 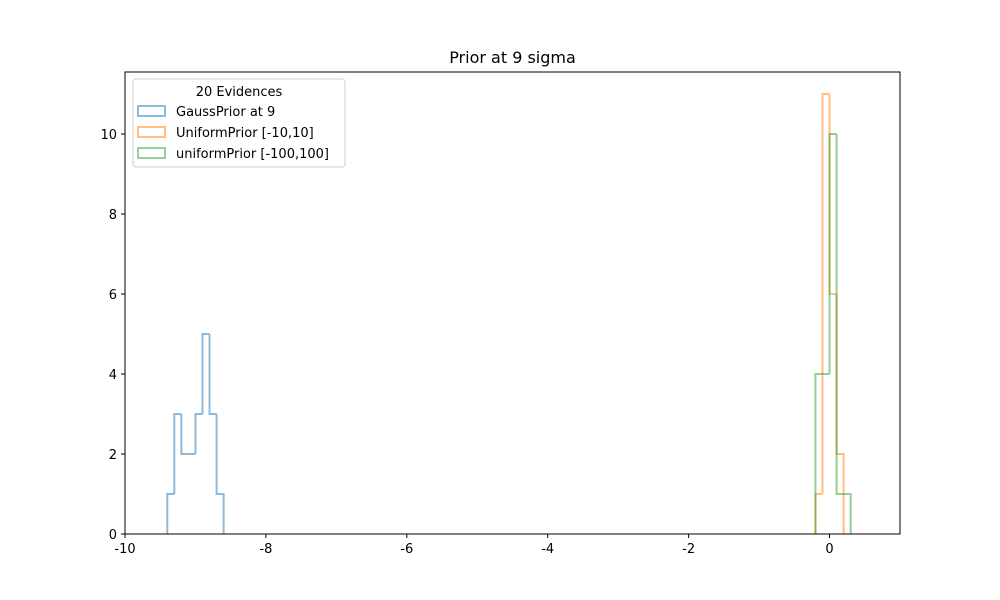 What do you see at coordinates (512, 57) in the screenshot?
I see `chart-title: Prior at 9 sigma` at bounding box center [512, 57].